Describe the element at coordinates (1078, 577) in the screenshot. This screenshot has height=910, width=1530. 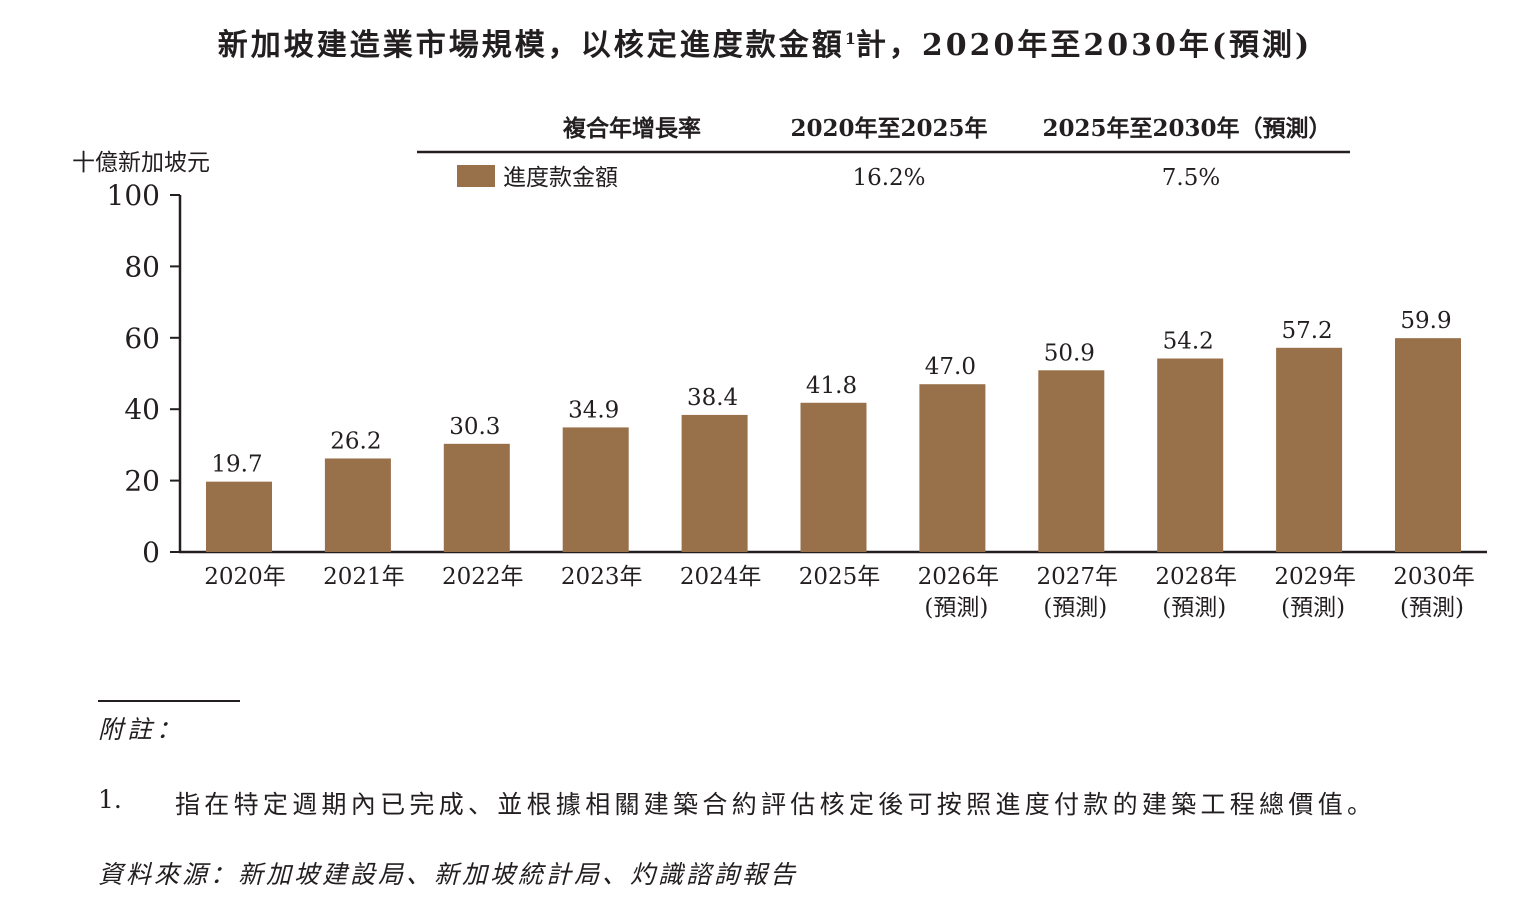
I see `x-tick-label: 2027年` at that location.